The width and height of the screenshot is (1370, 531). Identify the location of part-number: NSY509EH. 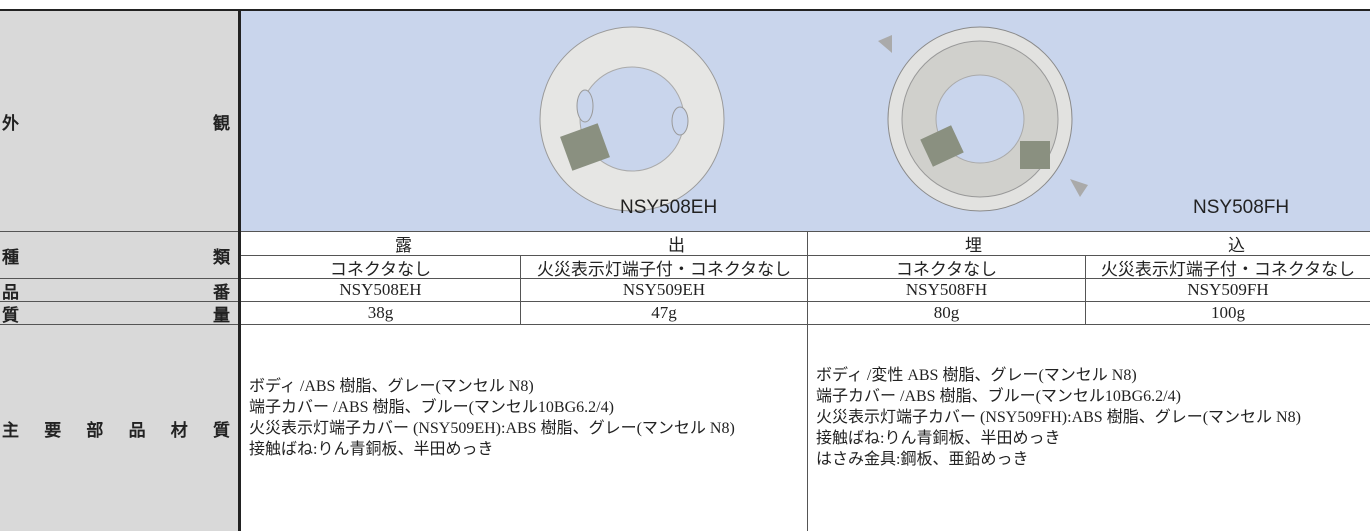
(664, 289).